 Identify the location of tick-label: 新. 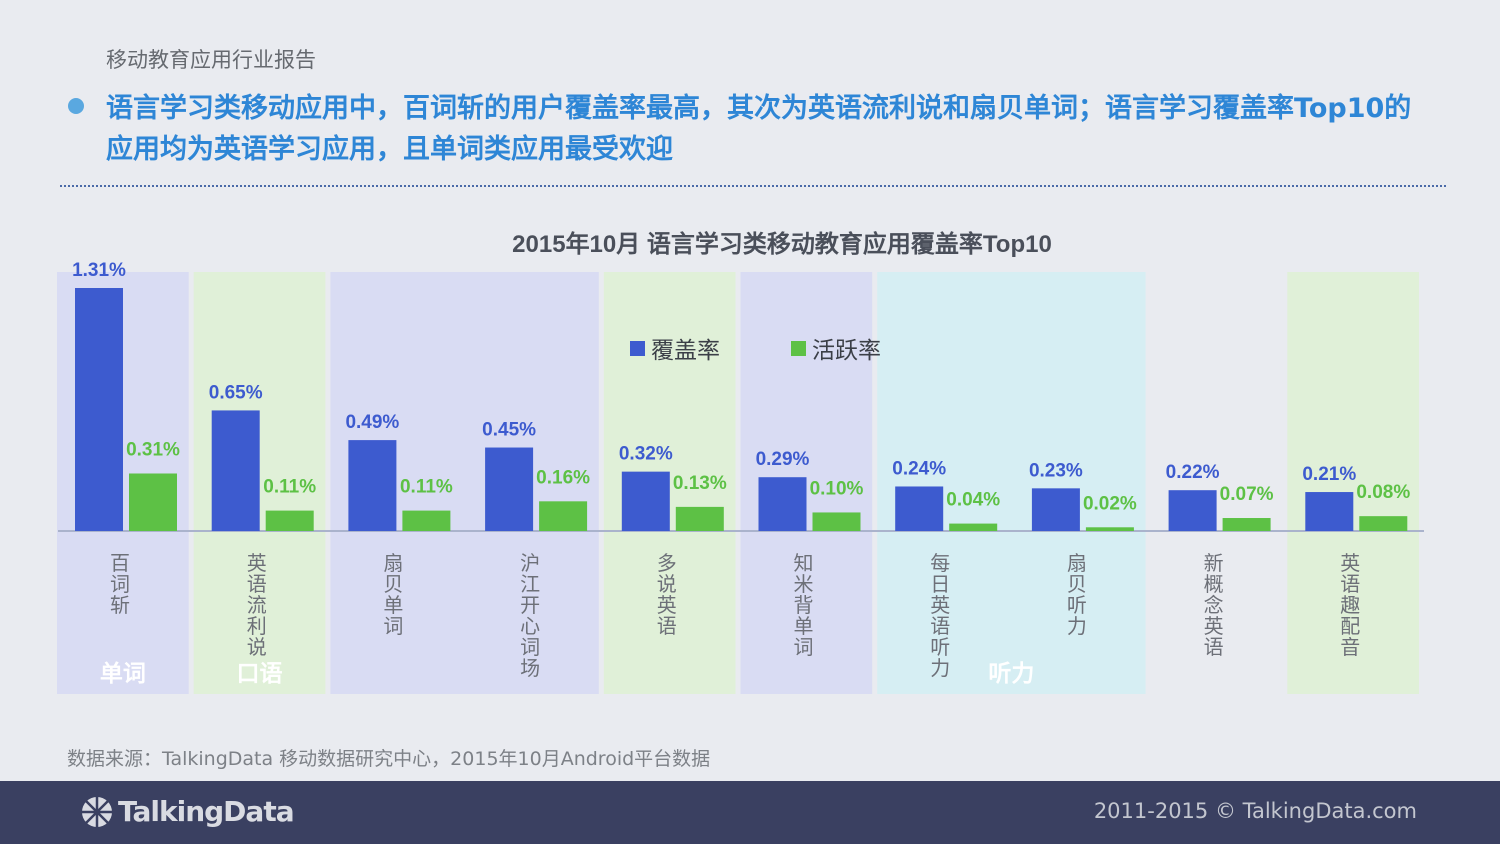
(1214, 563).